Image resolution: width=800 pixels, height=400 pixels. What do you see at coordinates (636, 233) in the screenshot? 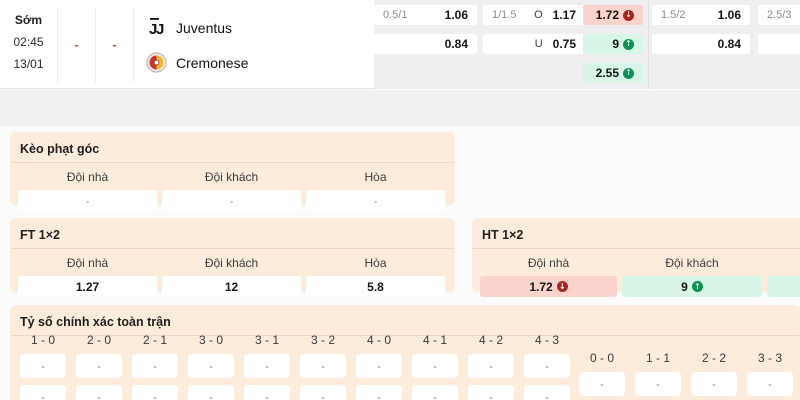
I see `ht-panel-title: HT 1×2` at bounding box center [636, 233].